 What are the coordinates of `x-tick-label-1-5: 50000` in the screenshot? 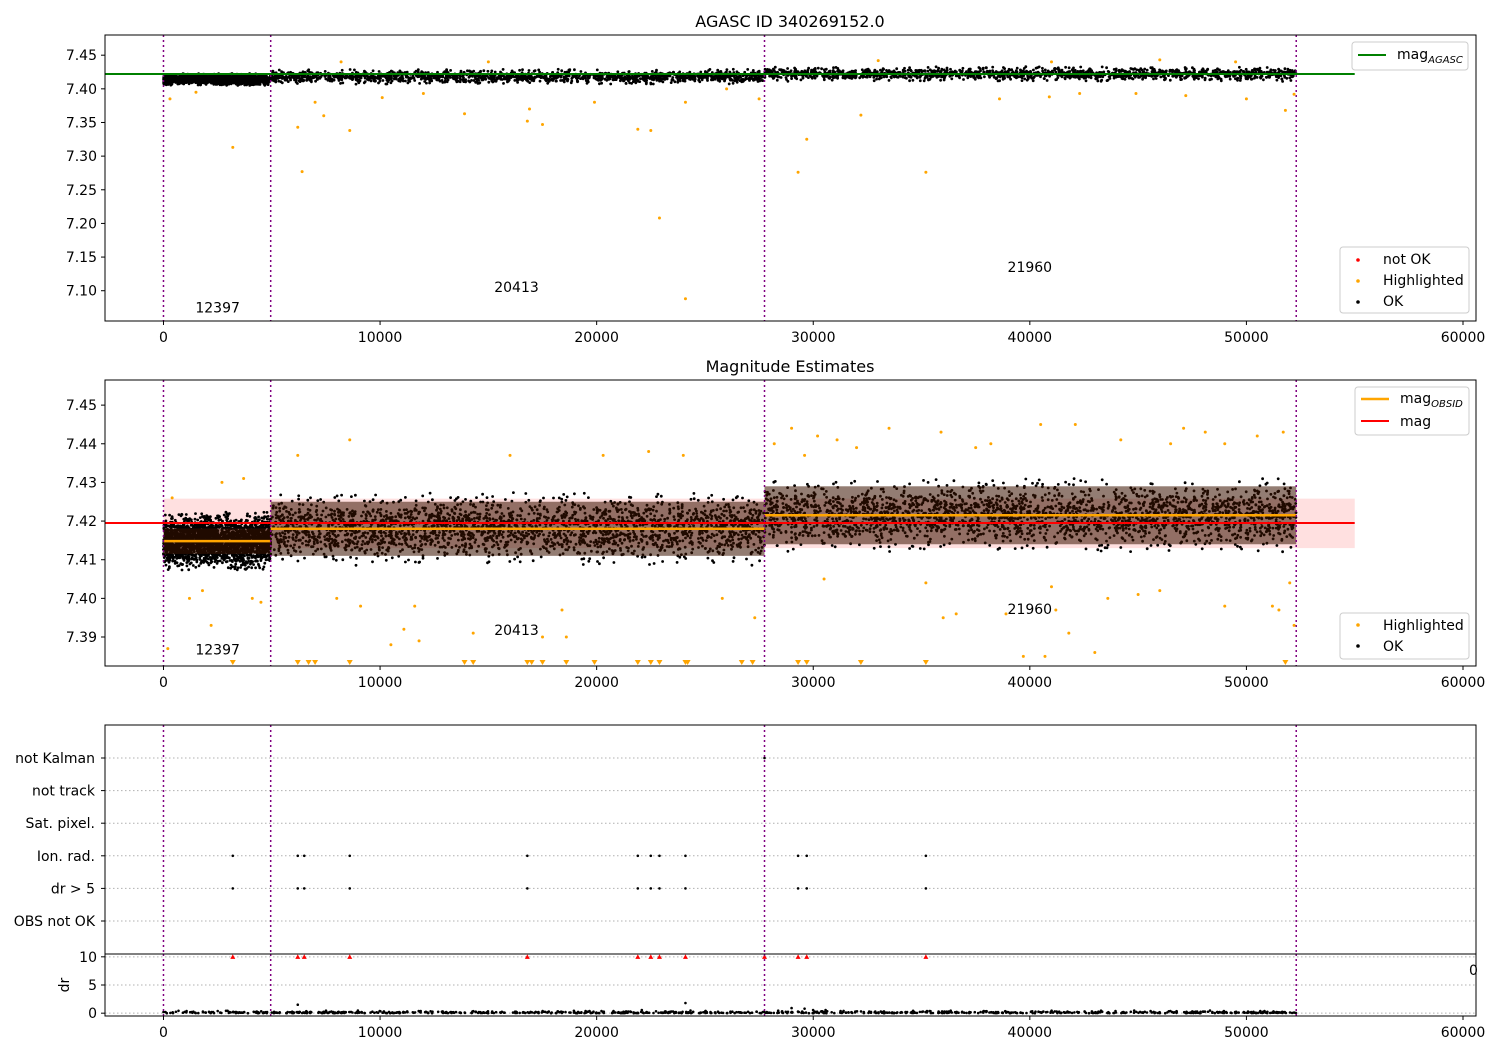 It's located at (1246, 338).